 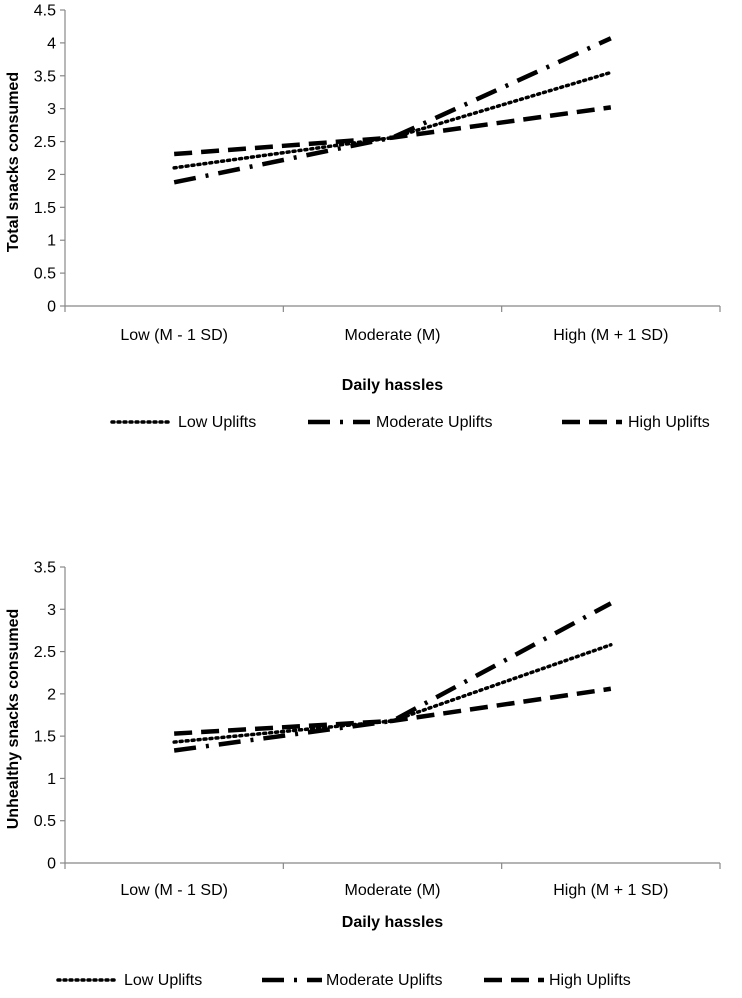 What do you see at coordinates (13, 719) in the screenshot?
I see `y-axis-title: Unhealthy snacks consumed` at bounding box center [13, 719].